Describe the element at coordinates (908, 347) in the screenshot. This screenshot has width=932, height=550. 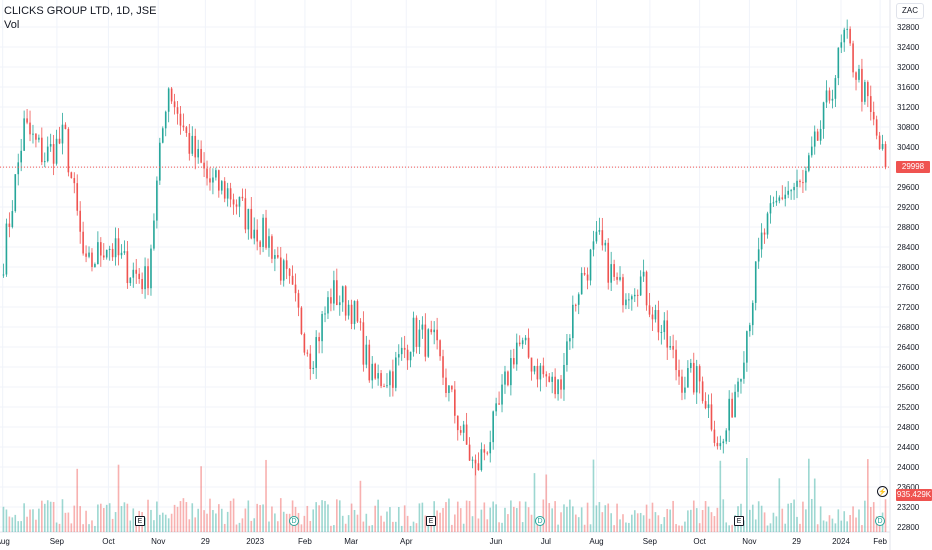
I see `price-tick-label: 26400` at that location.